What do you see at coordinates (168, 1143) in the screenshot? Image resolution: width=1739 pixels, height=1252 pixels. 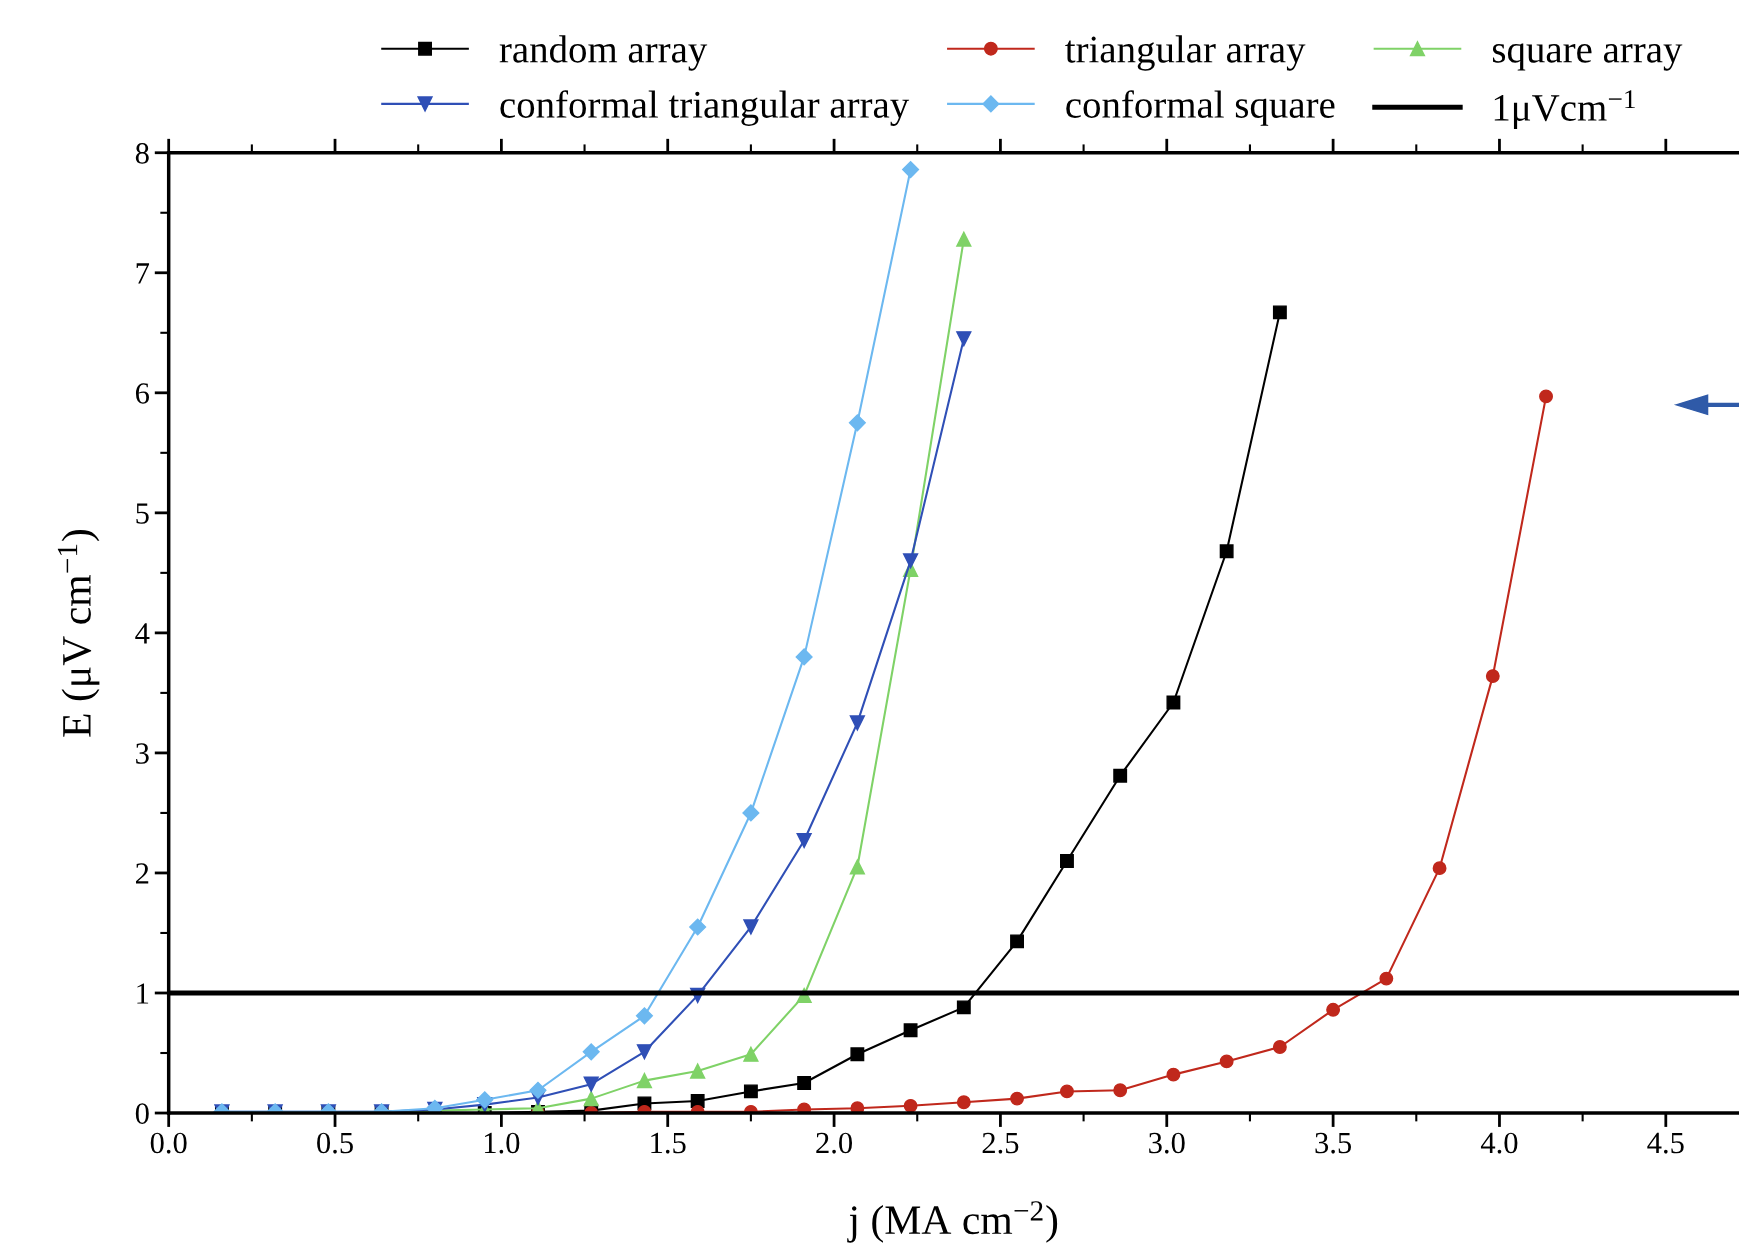 I see `x-tick-label: 0.0` at bounding box center [168, 1143].